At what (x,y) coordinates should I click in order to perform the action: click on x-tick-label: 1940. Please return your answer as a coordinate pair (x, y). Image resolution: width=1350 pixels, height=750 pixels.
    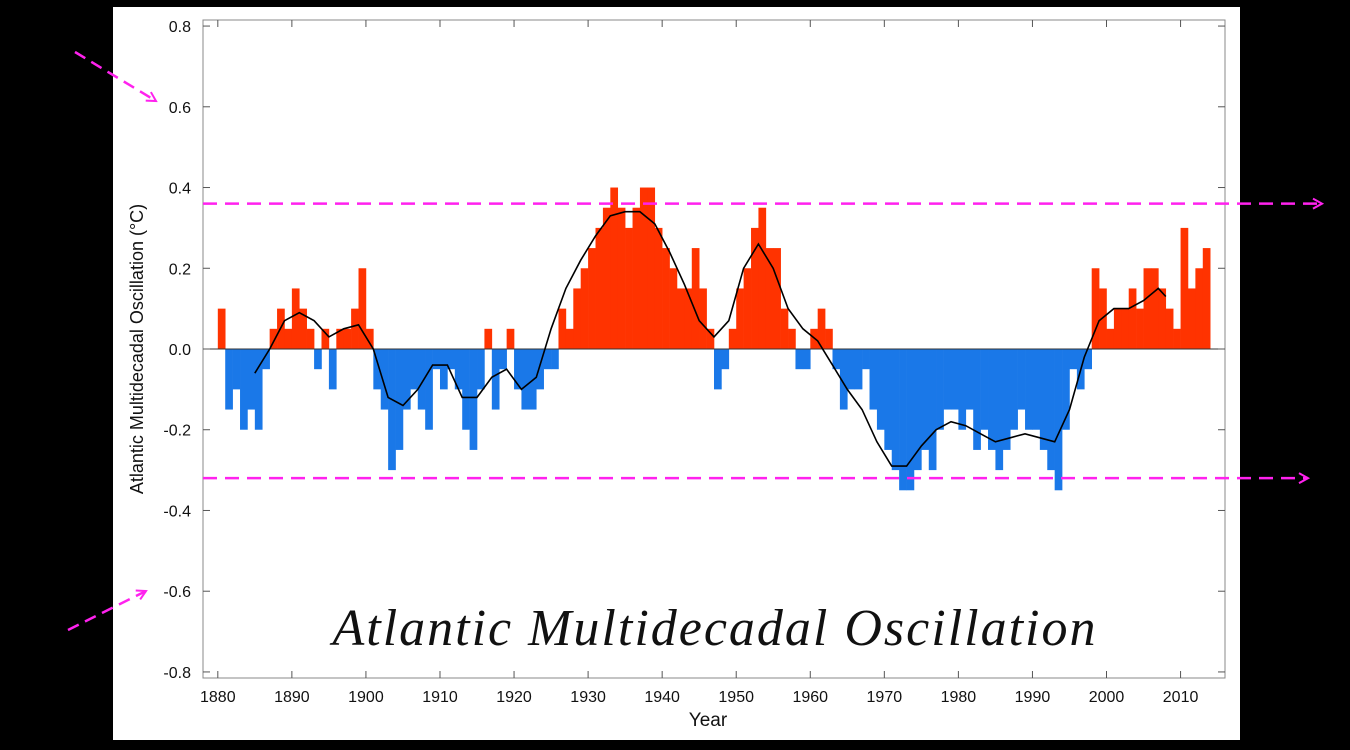
    Looking at the image, I should click on (662, 697).